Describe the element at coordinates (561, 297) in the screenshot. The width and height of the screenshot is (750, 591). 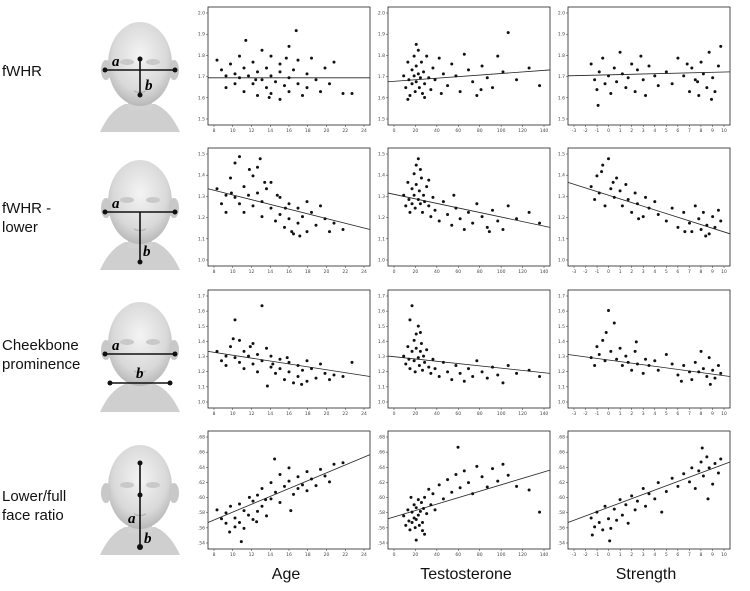
I see `y-tick-label: 1.7` at that location.